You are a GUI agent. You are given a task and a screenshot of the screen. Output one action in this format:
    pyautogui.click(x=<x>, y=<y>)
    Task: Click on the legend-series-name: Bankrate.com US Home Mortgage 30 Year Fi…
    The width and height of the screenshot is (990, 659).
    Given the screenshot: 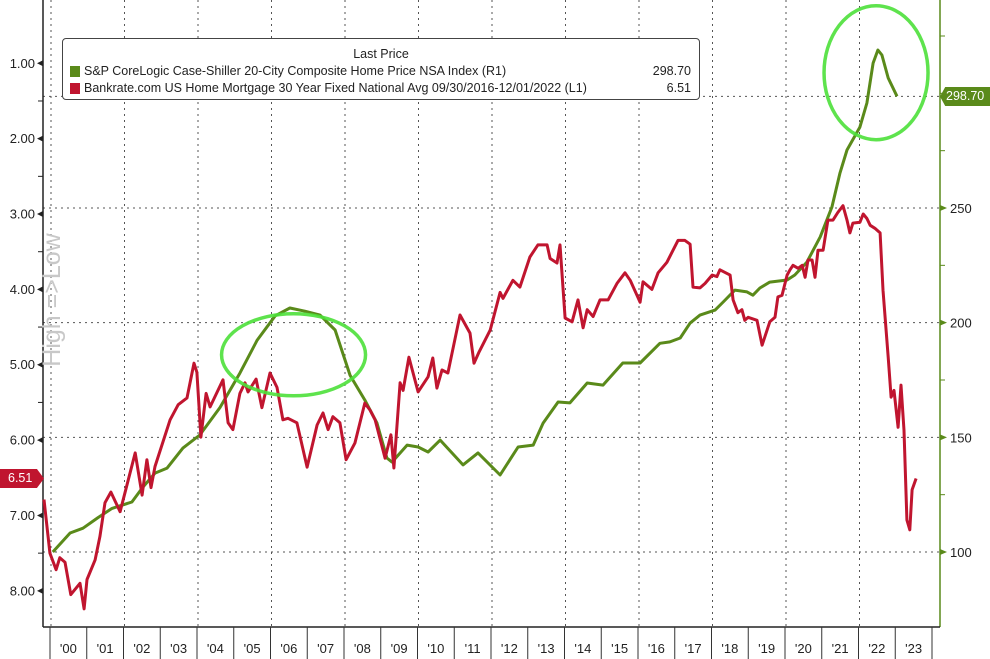 What is the action you would take?
    pyautogui.click(x=335, y=88)
    